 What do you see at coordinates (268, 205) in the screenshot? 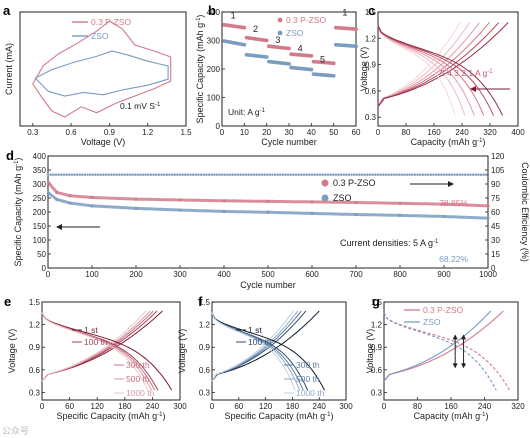
I see `zso-capacity` at bounding box center [268, 205].